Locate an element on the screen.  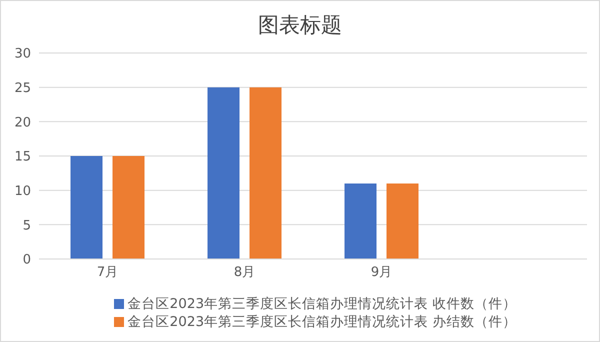
y-tick-label: 5 is located at coordinates (26, 226).